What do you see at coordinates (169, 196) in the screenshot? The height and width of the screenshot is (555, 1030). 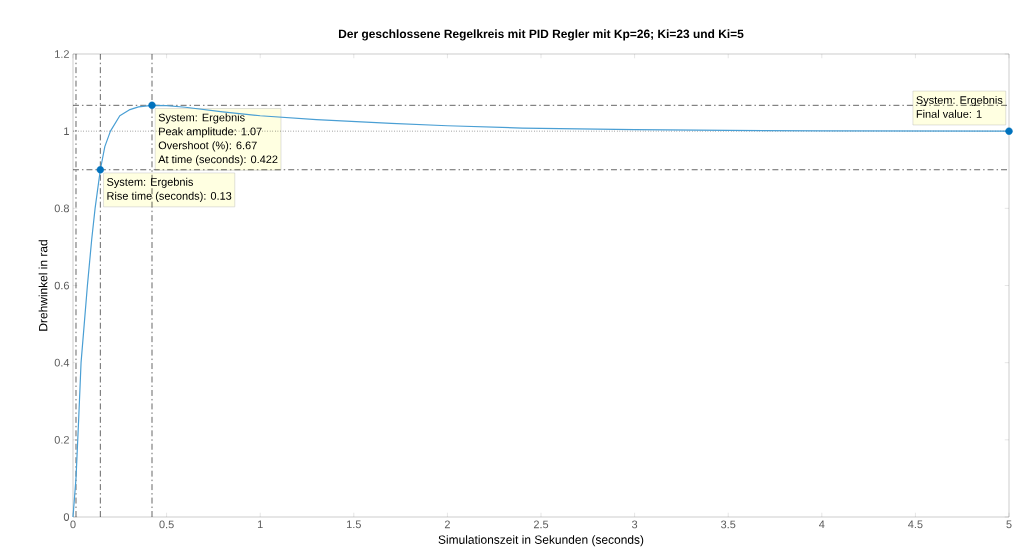 I see `annotation: Rise time (seconds): 0.13` at bounding box center [169, 196].